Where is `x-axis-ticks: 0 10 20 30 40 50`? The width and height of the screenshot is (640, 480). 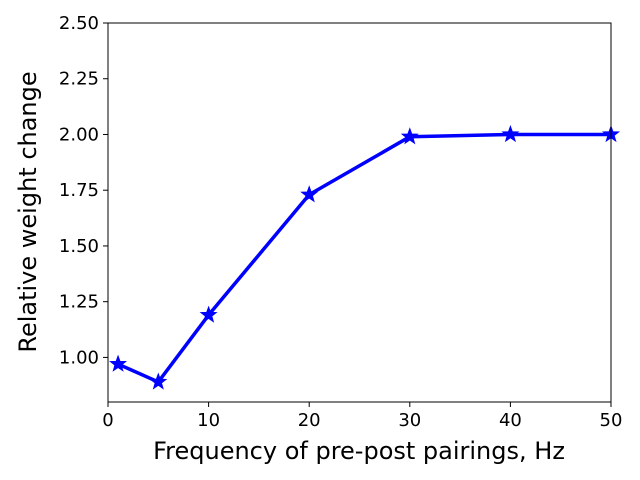 x-axis-ticks: 0 10 20 30 40 50 is located at coordinates (362, 416).